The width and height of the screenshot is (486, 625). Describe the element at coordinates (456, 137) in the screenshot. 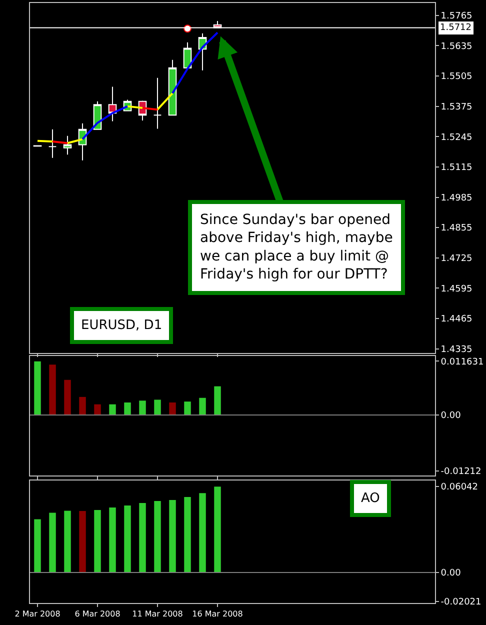

I see `y-tick-label: 1.5245` at that location.